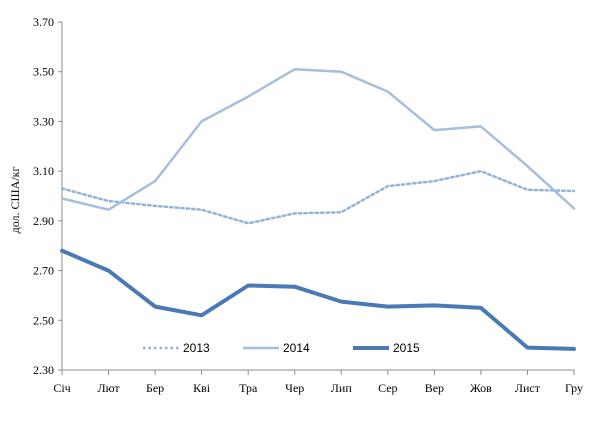 The image size is (604, 425). What do you see at coordinates (434, 388) in the screenshot?
I see `x-tick-label: Вер` at bounding box center [434, 388].